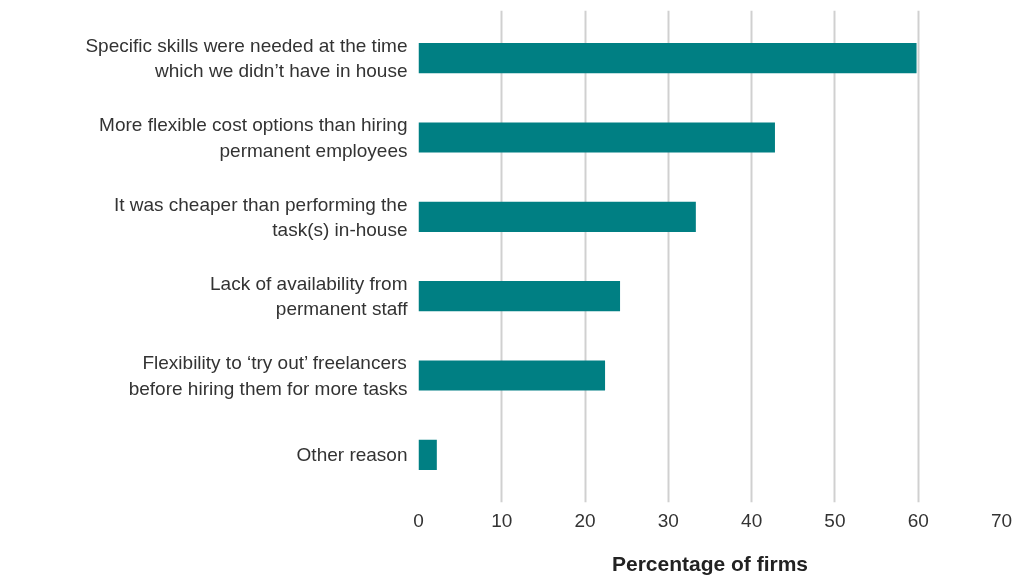 This screenshot has height=577, width=1031. Describe the element at coordinates (835, 520) in the screenshot. I see `x-tick-label: 50` at that location.